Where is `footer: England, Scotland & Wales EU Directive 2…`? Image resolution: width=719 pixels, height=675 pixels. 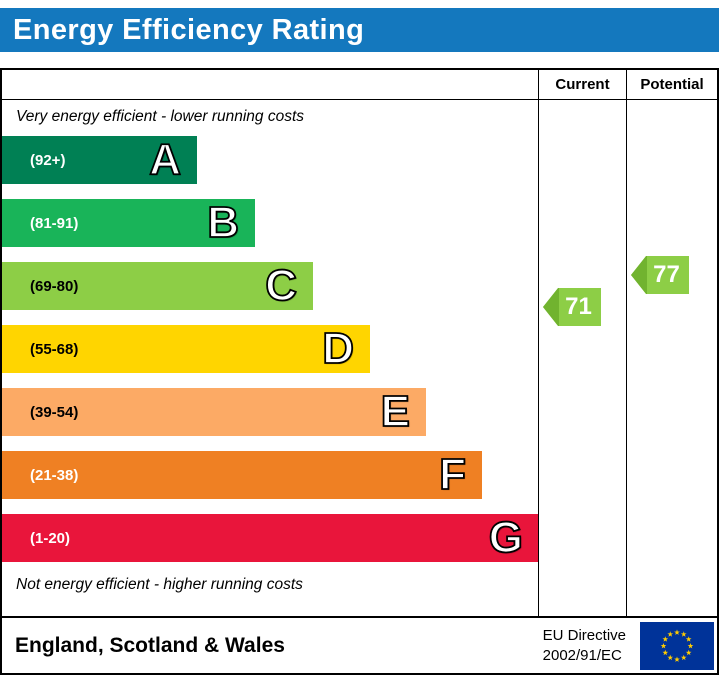 footer: England, Scotland & Wales EU Directive 2… is located at coordinates (359, 646).